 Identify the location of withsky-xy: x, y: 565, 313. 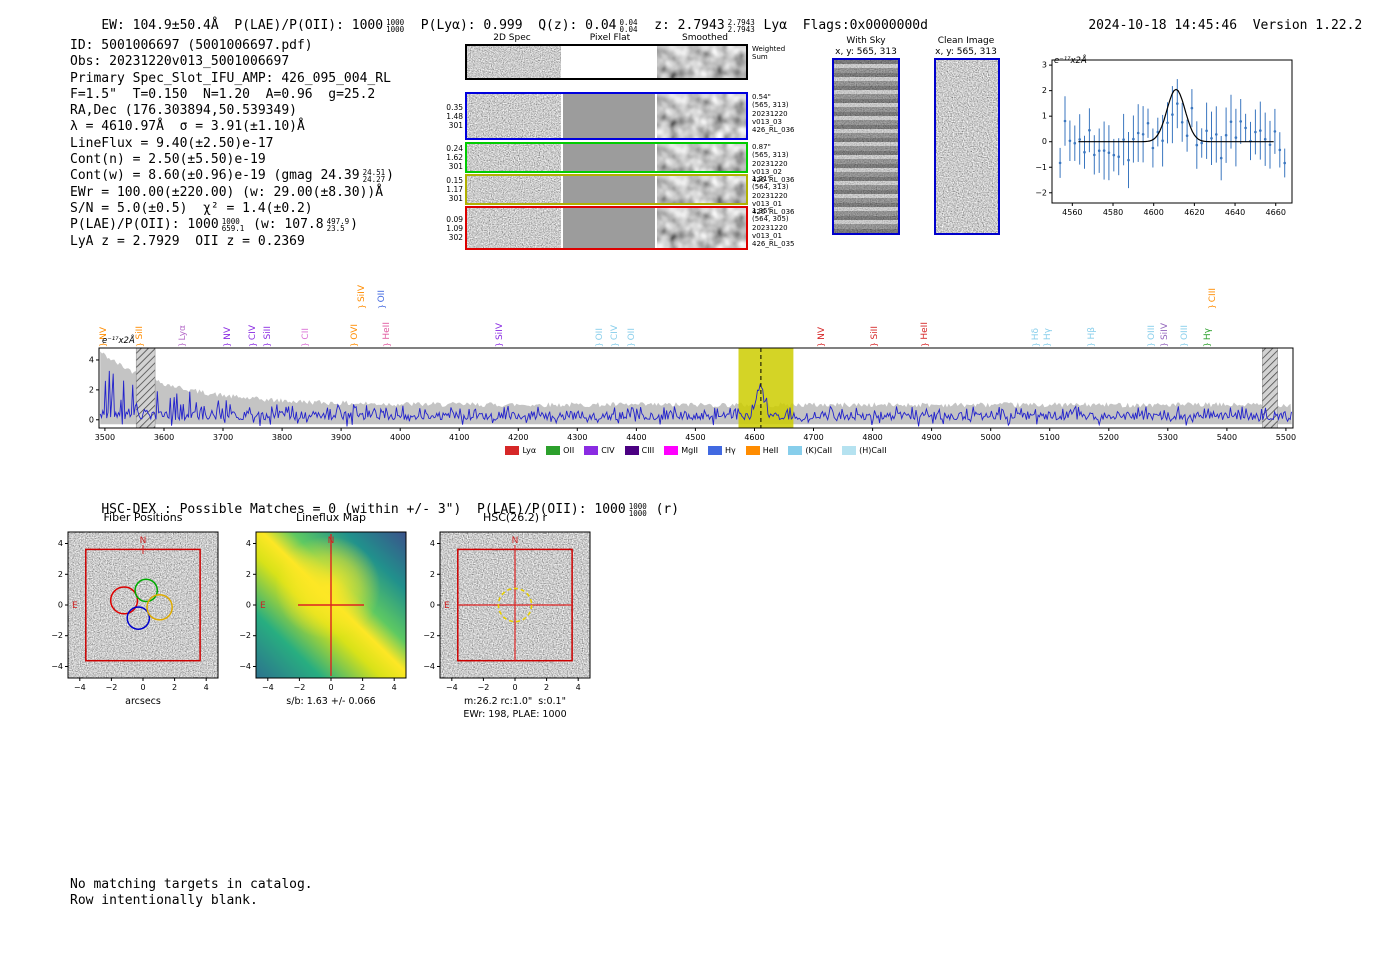
(866, 52).